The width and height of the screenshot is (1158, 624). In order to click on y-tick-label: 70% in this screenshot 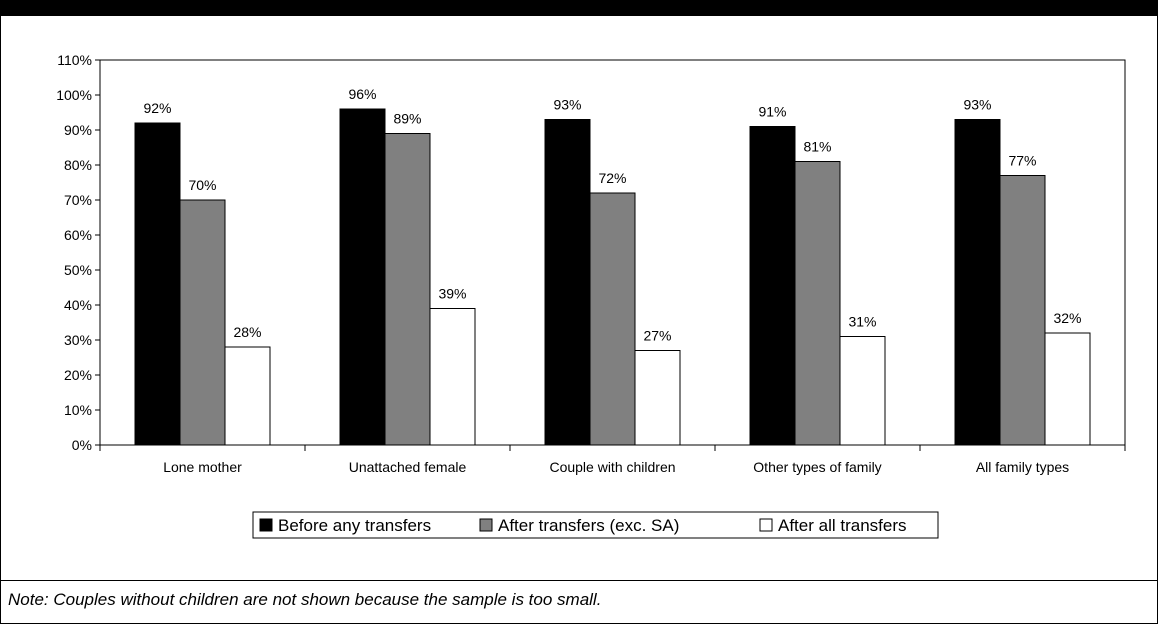, I will do `click(78, 200)`.